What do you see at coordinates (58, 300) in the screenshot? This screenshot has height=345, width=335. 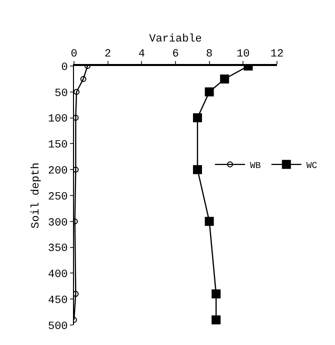 I see `y-tick-label: 450` at bounding box center [58, 300].